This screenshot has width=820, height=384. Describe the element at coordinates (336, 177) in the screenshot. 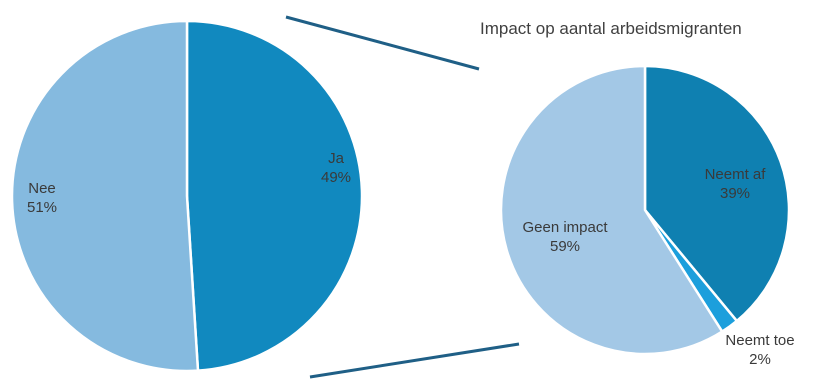

I see `slice-value-ja: 49%` at that location.